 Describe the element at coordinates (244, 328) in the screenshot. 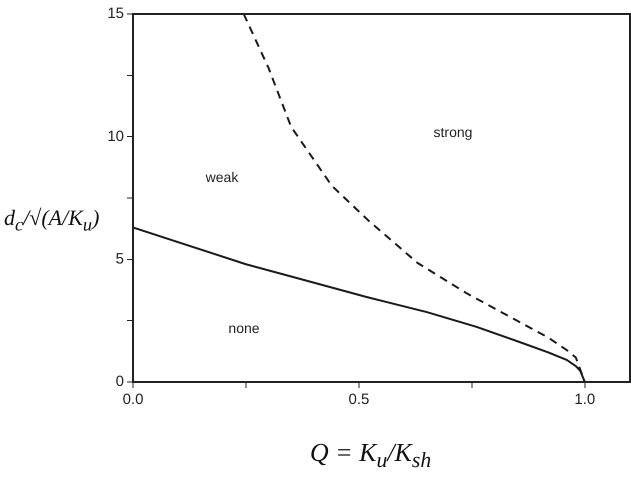

I see `annotation: none` at that location.